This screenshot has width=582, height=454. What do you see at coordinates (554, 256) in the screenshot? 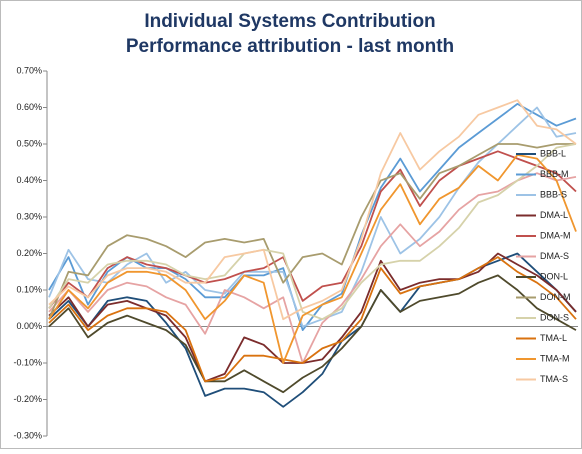
I see `legend-label: DMA-S` at bounding box center [554, 256].